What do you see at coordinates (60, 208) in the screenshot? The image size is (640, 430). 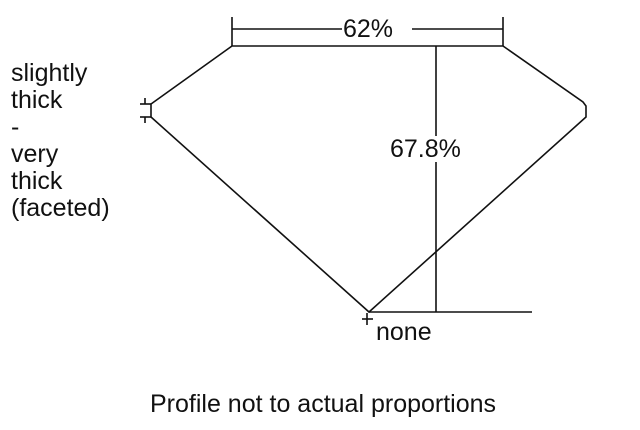 I see `girdle-label-line: (faceted)` at bounding box center [60, 208].